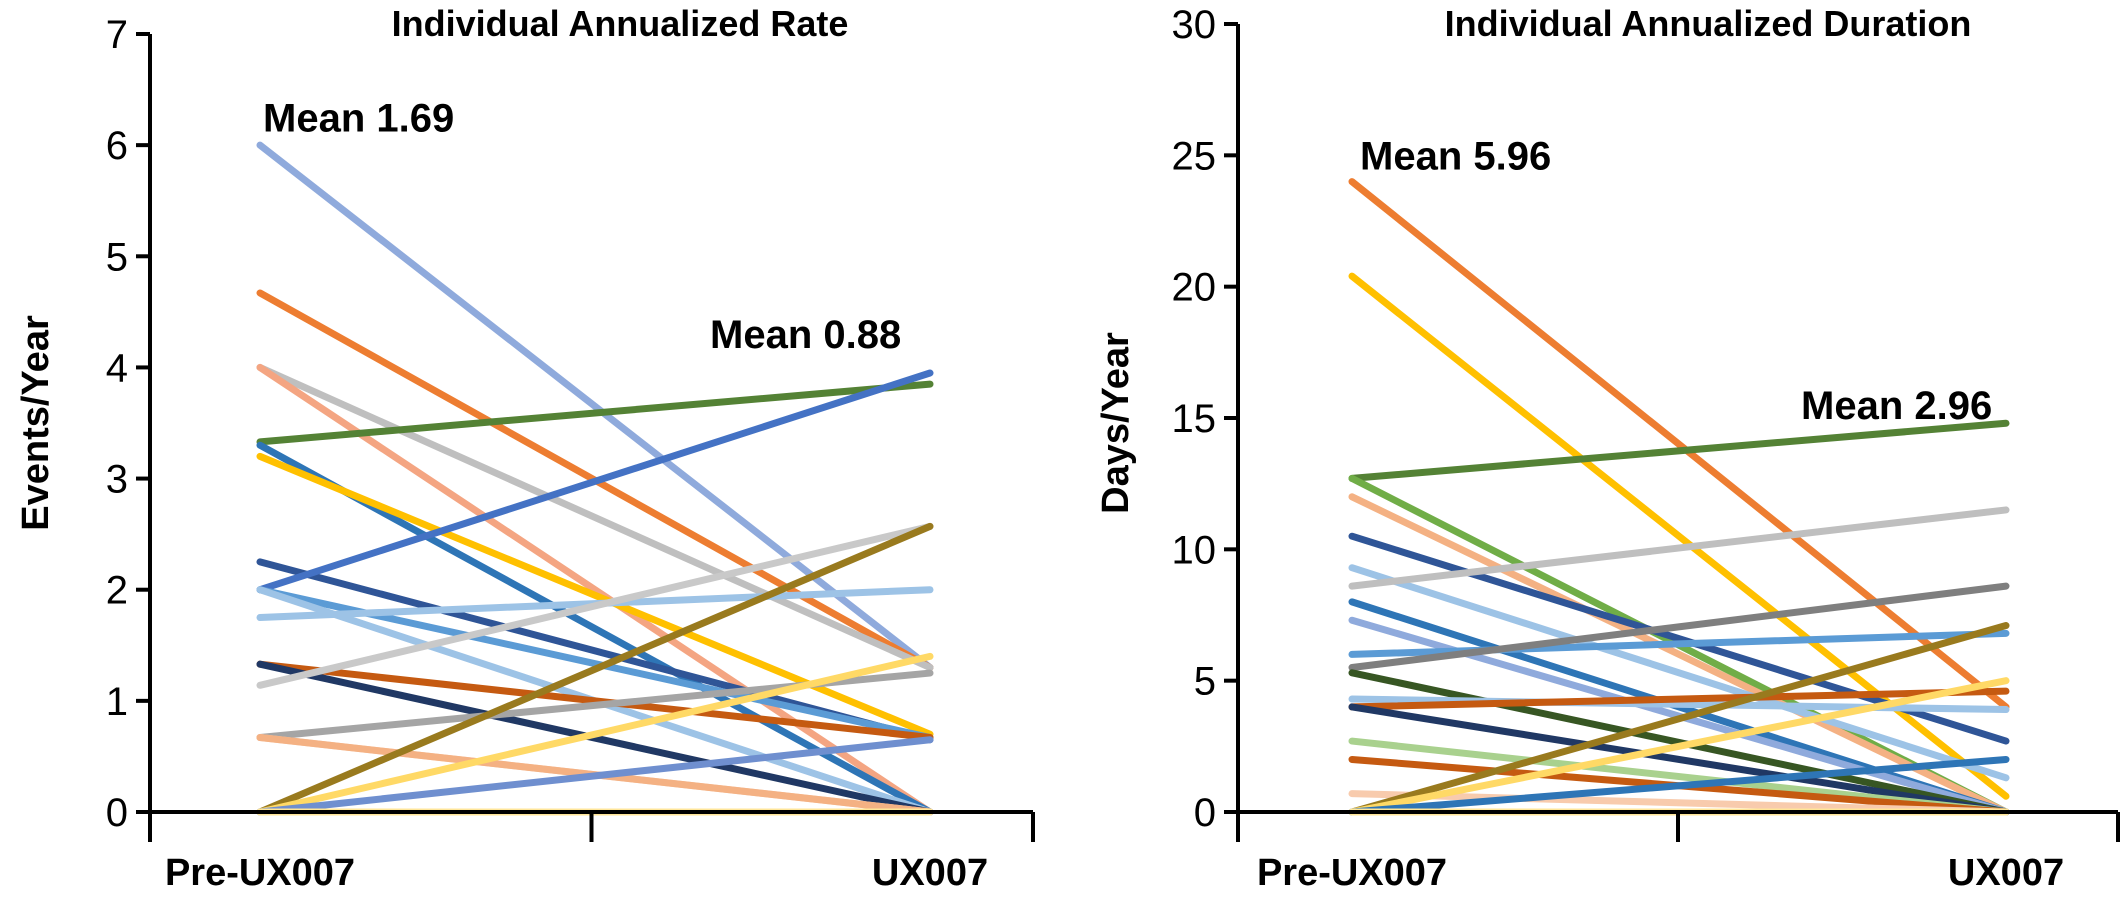  What do you see at coordinates (1896, 406) in the screenshot?
I see `mean-annotation: Mean 2.96` at bounding box center [1896, 406].